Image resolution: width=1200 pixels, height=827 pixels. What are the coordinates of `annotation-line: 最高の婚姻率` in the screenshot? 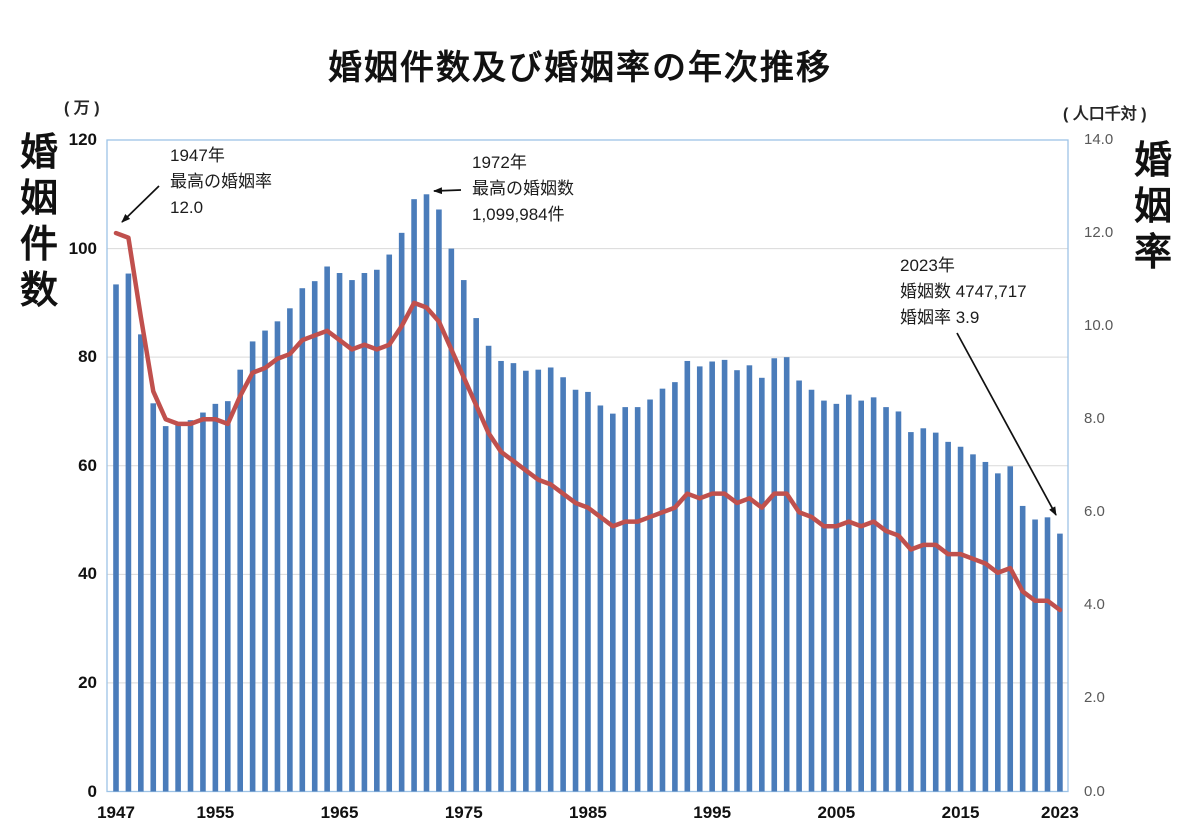 It's located at (221, 181).